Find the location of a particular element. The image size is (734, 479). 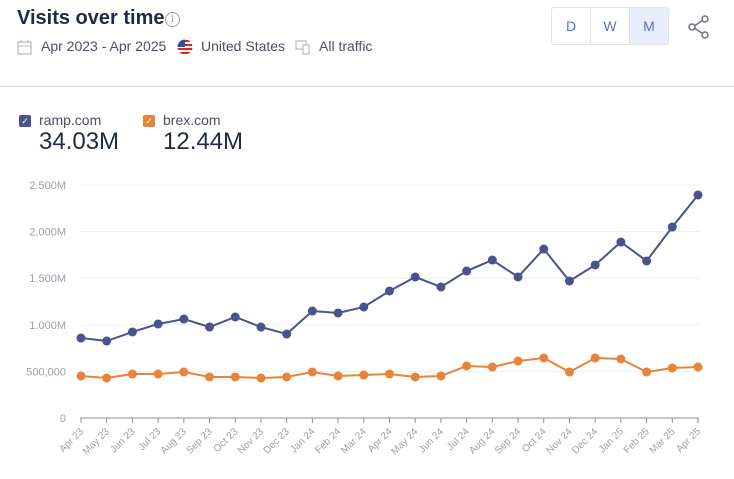

date-range-filter: Apr 2023 - Apr 2025 is located at coordinates (92, 46).